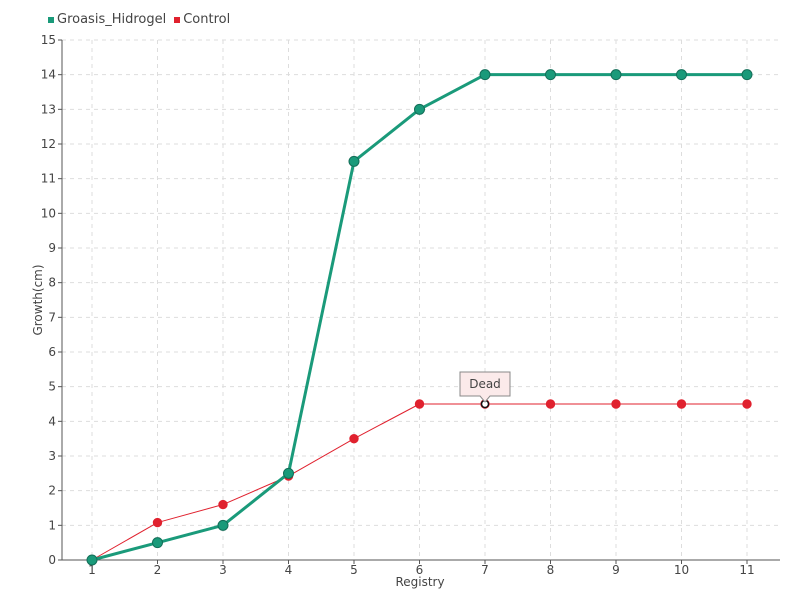 The height and width of the screenshot is (600, 800). What do you see at coordinates (38, 299) in the screenshot?
I see `y-axis-title: Growth(cm)` at bounding box center [38, 299].